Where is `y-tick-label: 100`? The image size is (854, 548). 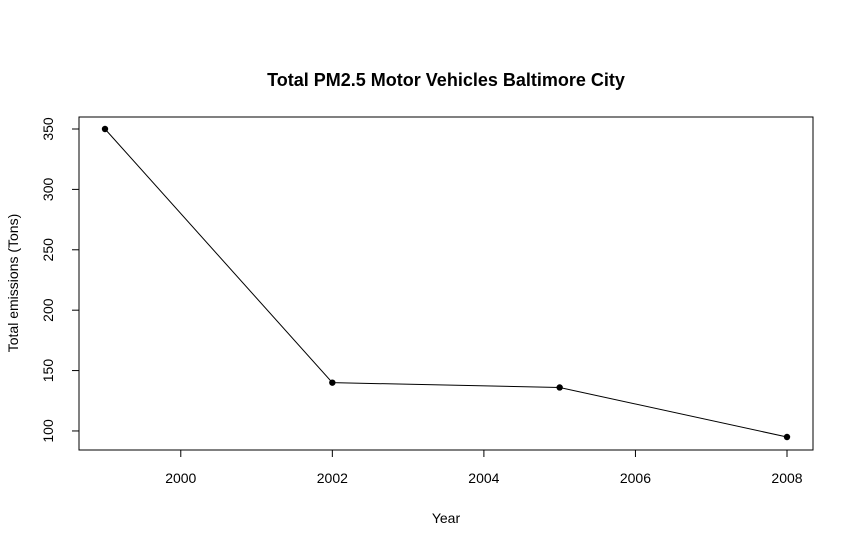
y-tick-label: 100 is located at coordinates (48, 431).